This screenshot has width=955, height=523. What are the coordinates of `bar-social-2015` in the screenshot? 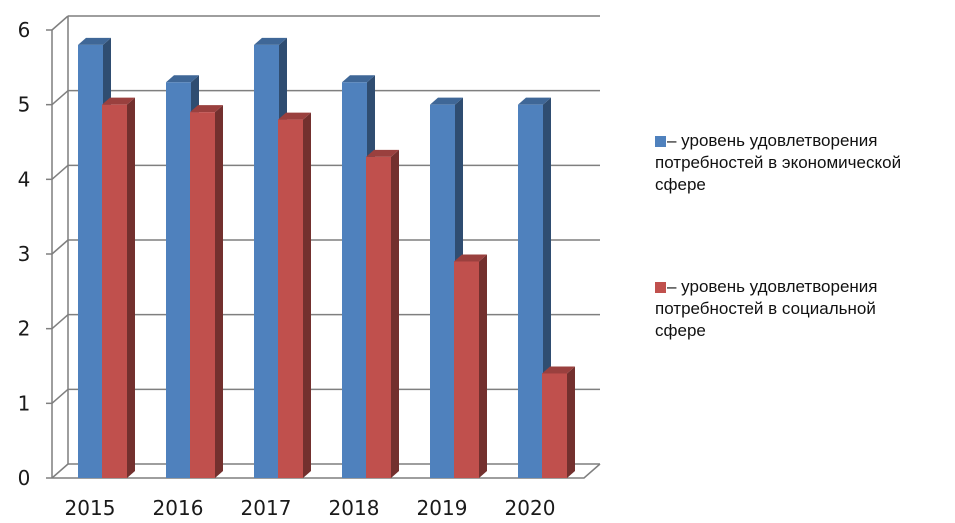 It's located at (118, 288).